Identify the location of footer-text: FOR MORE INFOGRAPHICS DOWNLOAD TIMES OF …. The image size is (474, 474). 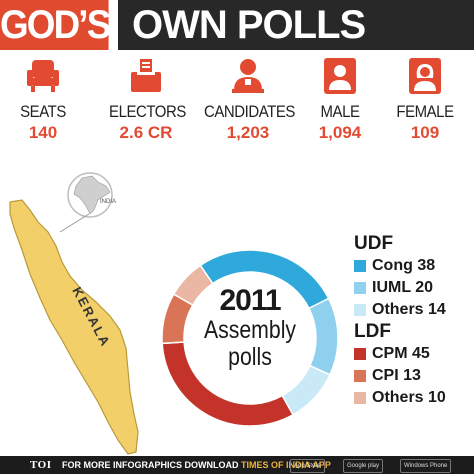
(196, 465).